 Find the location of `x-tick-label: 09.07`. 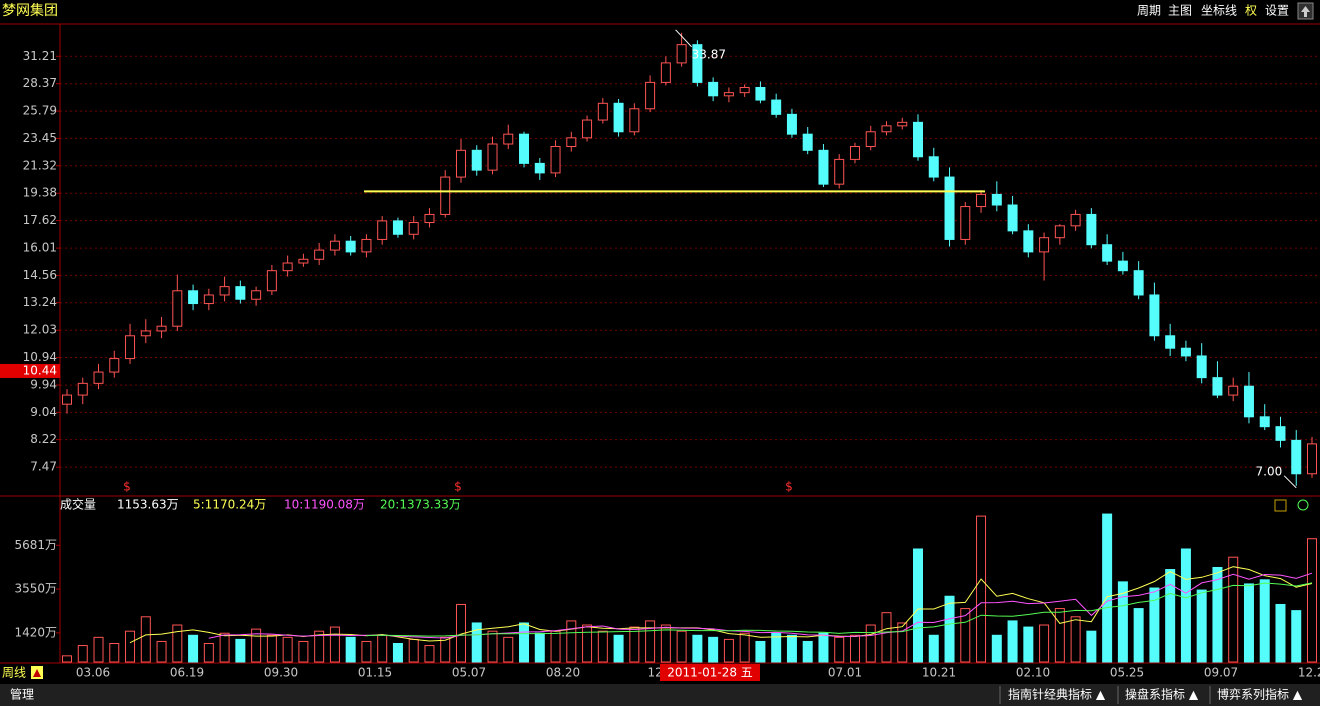

x-tick-label: 09.07 is located at coordinates (1221, 673).